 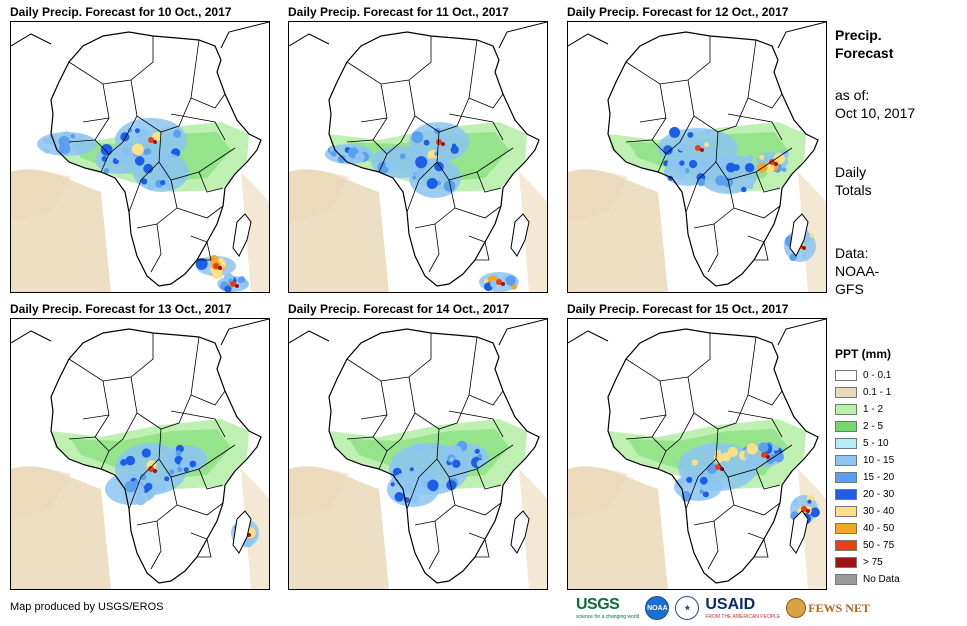 I want to click on legend-label: 5 - 10, so click(x=876, y=443).